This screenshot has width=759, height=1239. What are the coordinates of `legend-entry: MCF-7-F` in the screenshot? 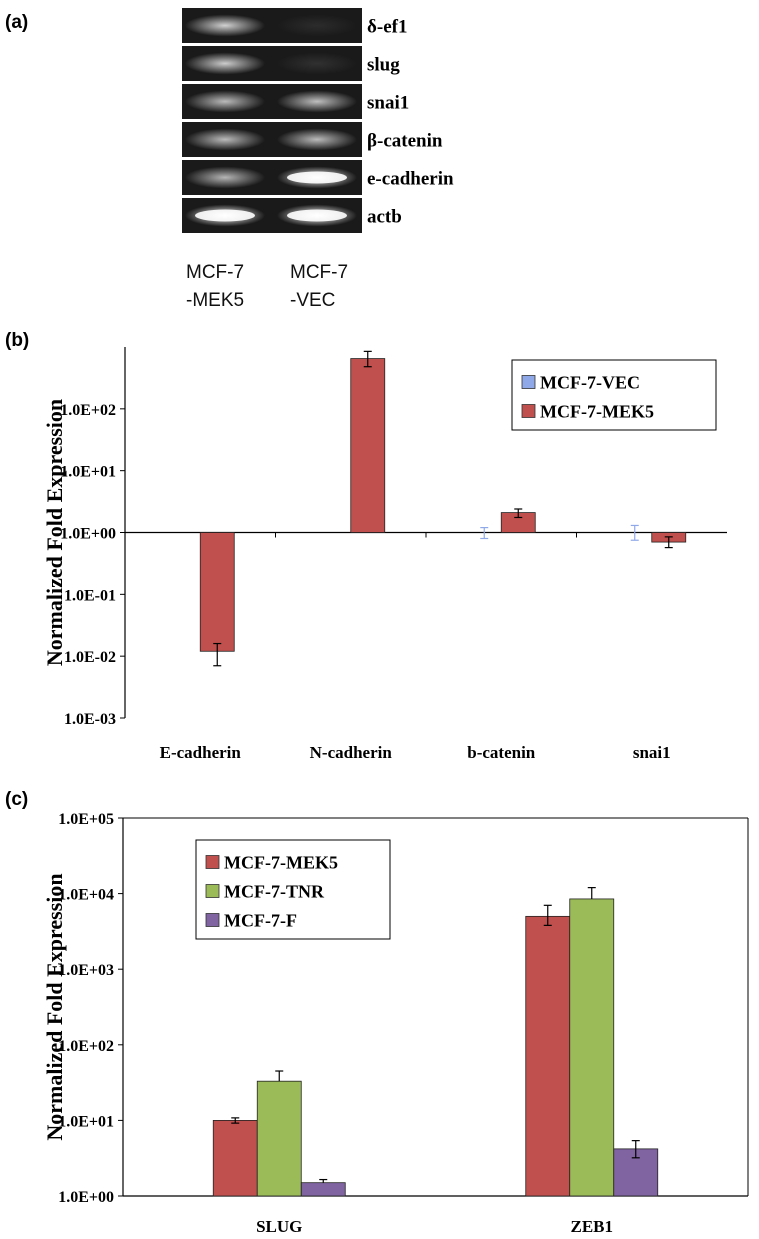 It's located at (260, 921).